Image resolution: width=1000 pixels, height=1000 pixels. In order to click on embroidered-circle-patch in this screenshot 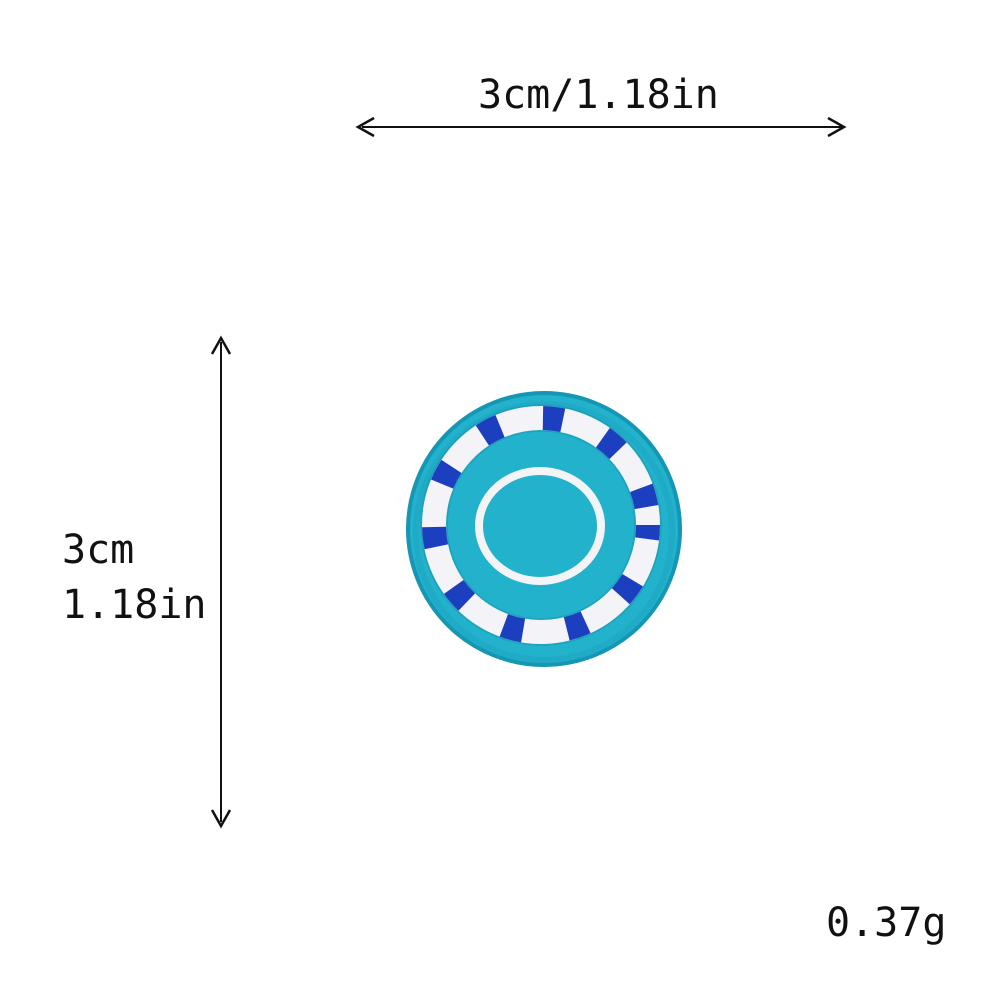, I will do `click(544, 529)`.